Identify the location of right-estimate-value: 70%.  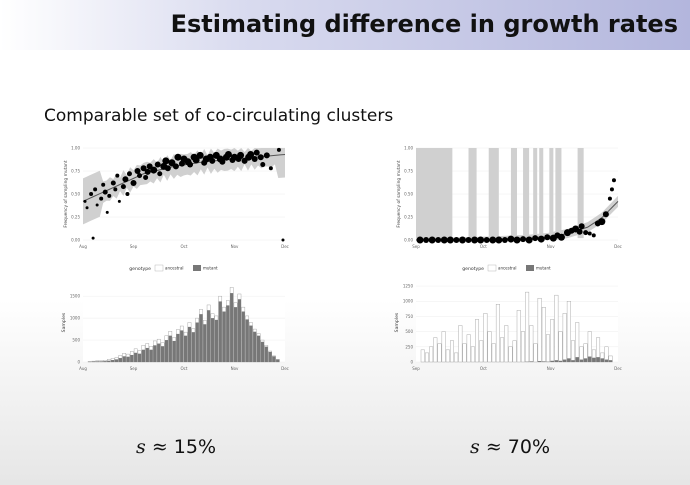
(529, 447).